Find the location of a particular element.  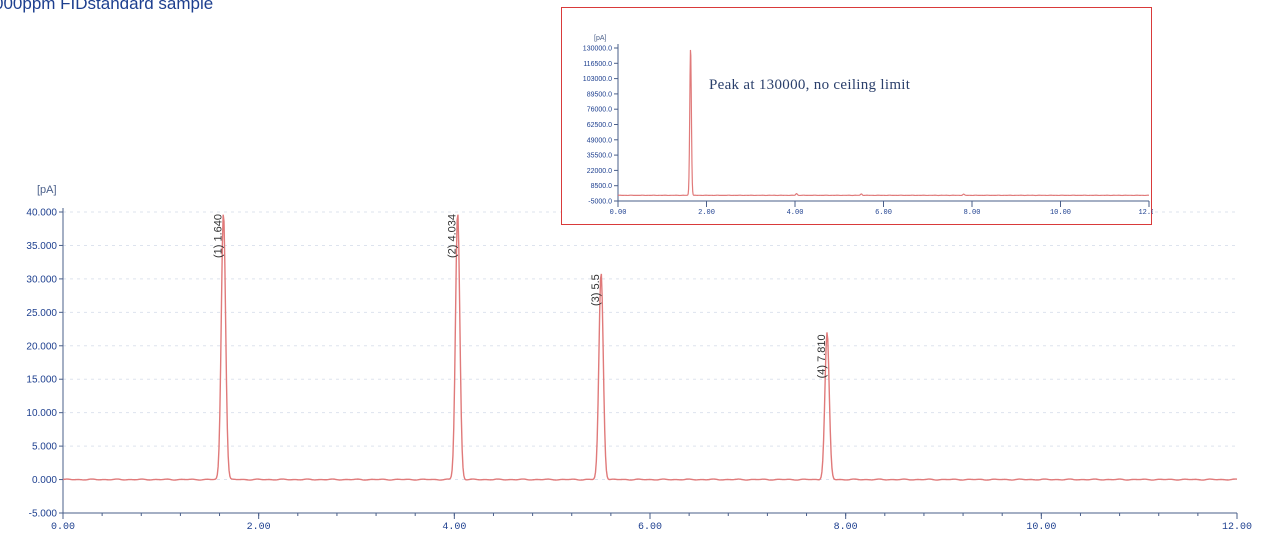

y-tick-label: 76000.0 is located at coordinates (599, 110).